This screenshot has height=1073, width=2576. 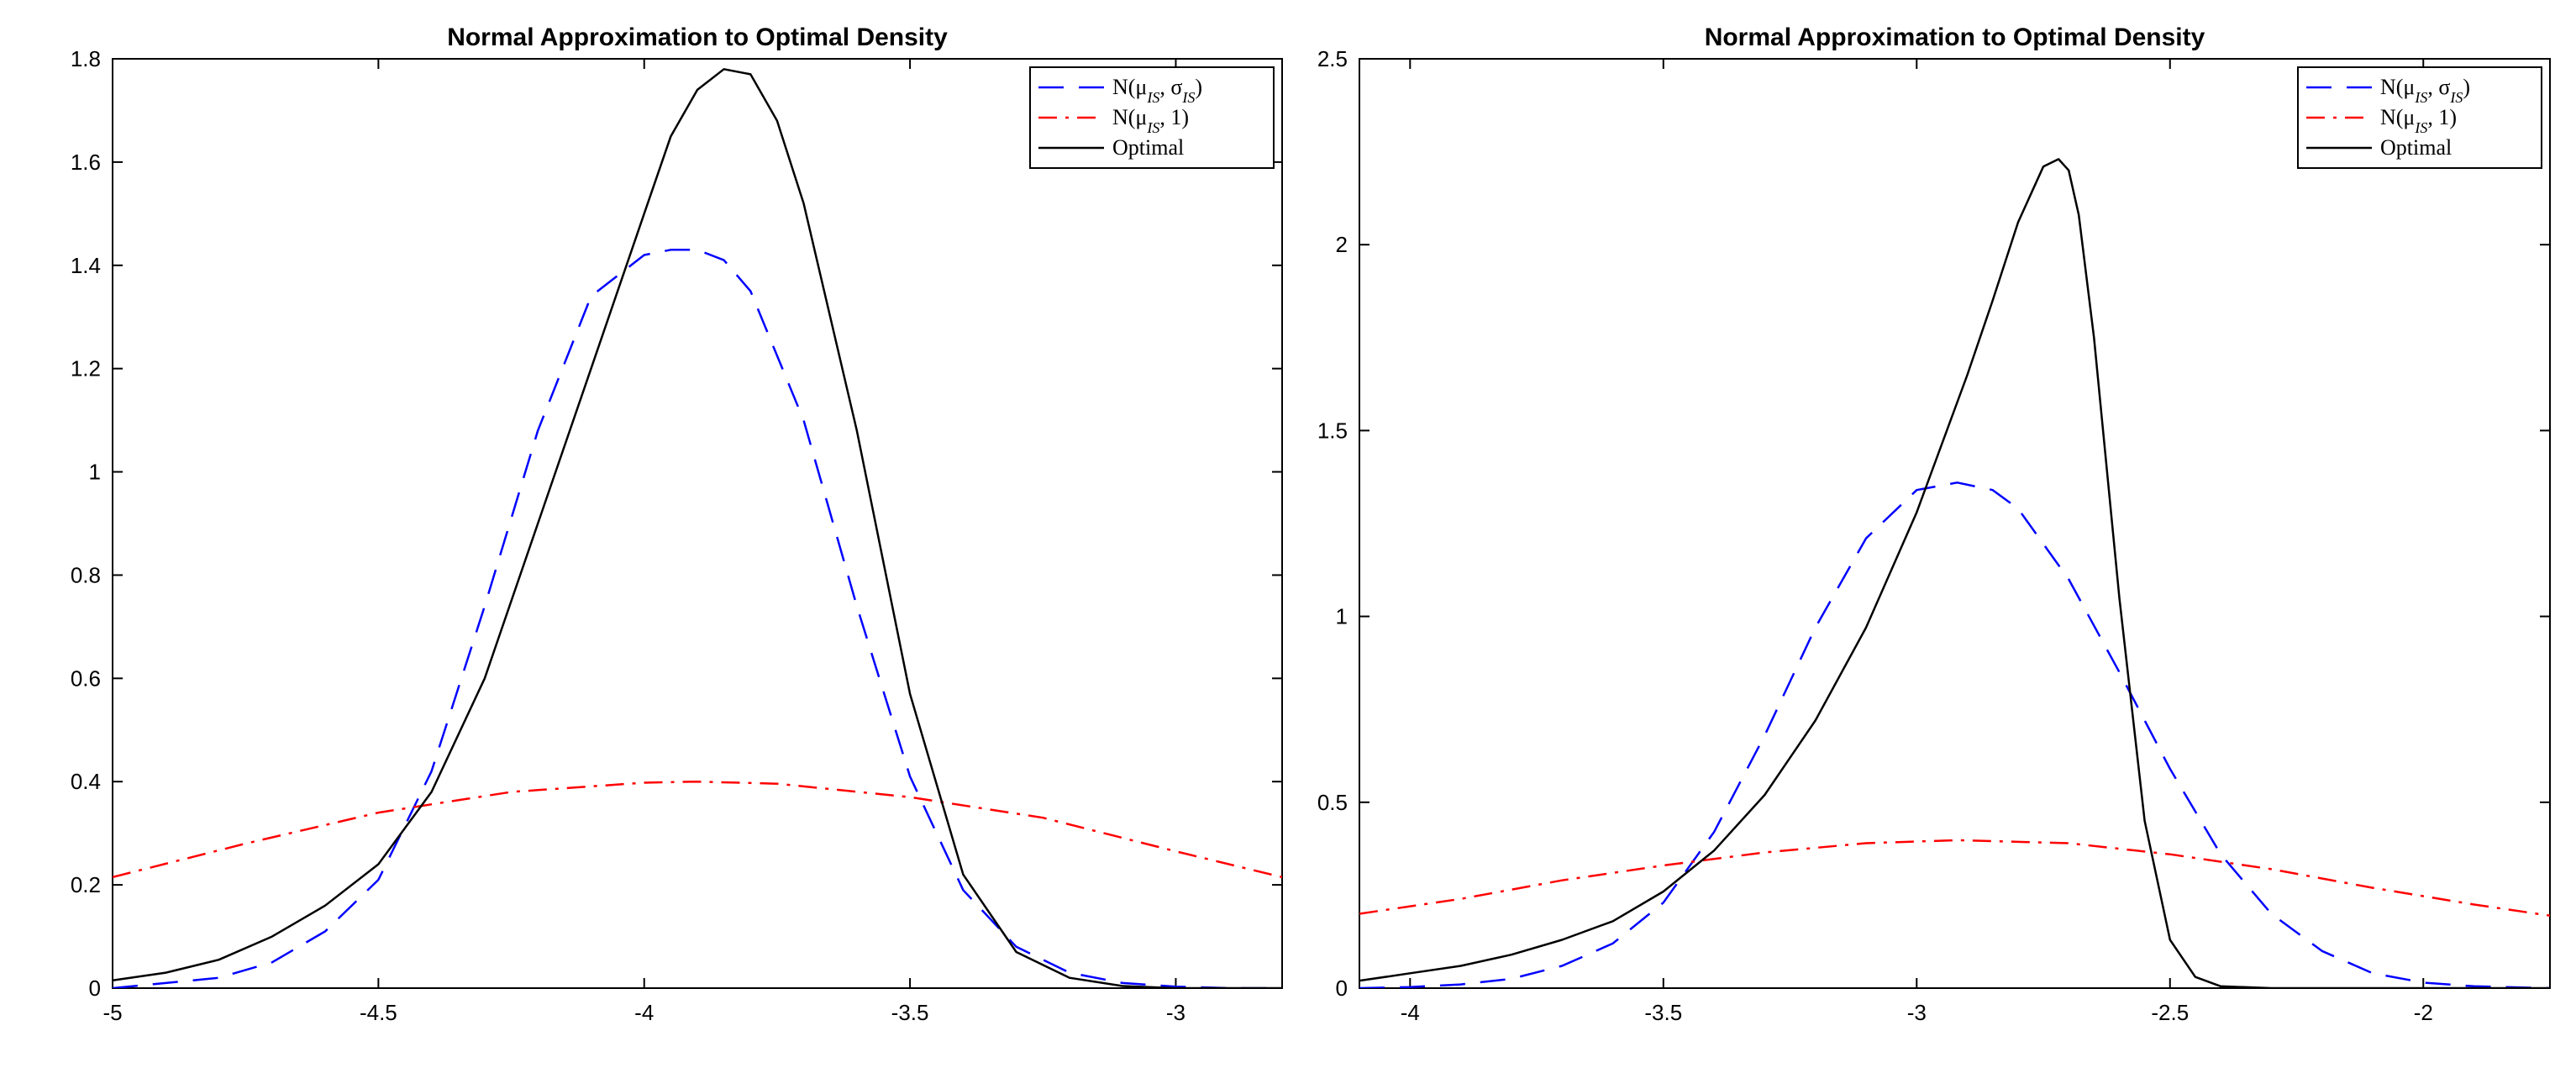 What do you see at coordinates (2170, 1012) in the screenshot?
I see `x-tick-label: -2.5` at bounding box center [2170, 1012].